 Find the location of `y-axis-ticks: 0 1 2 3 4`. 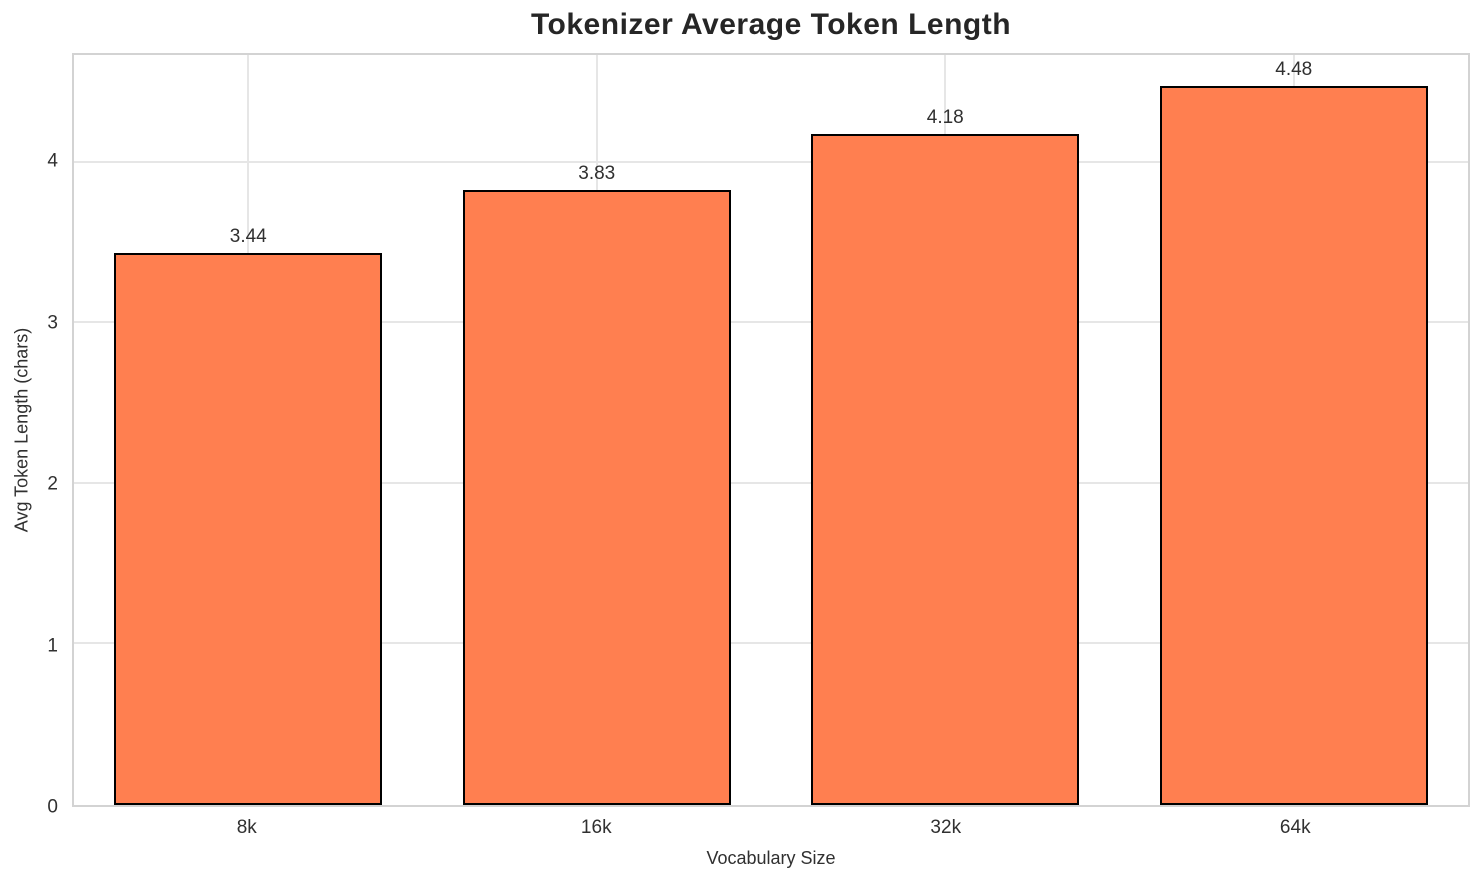

y-axis-ticks: 0 1 2 3 4 is located at coordinates (29, 435).